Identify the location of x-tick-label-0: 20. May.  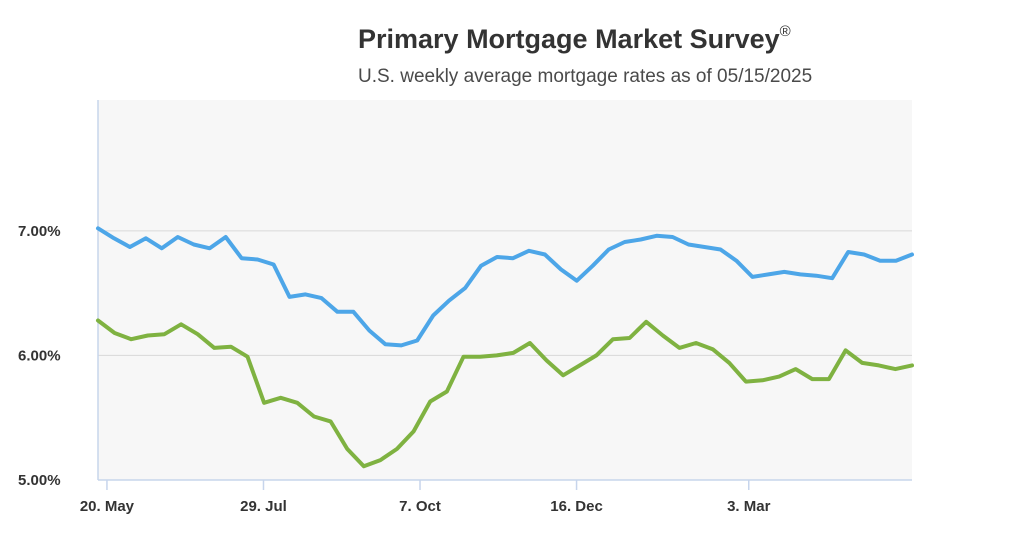
(107, 506).